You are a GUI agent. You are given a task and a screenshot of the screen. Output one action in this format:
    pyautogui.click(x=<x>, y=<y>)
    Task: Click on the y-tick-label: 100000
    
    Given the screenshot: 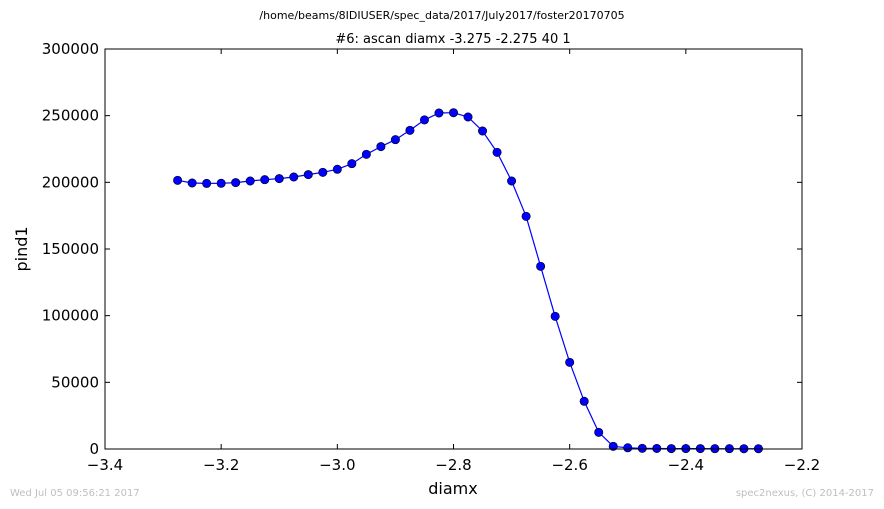 What is the action you would take?
    pyautogui.click(x=70, y=316)
    